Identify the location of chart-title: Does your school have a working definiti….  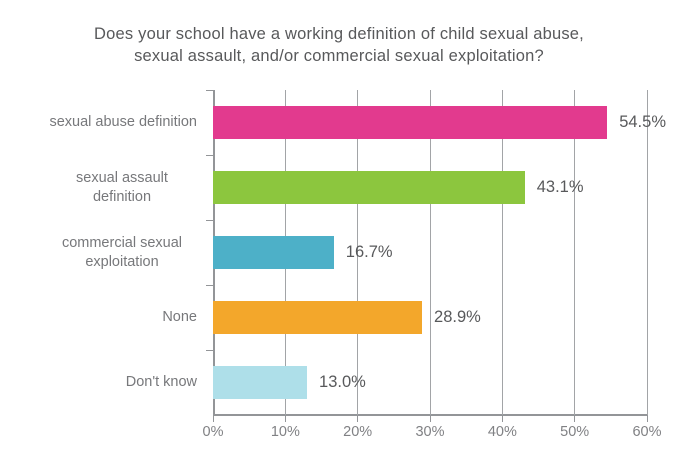
(339, 45).